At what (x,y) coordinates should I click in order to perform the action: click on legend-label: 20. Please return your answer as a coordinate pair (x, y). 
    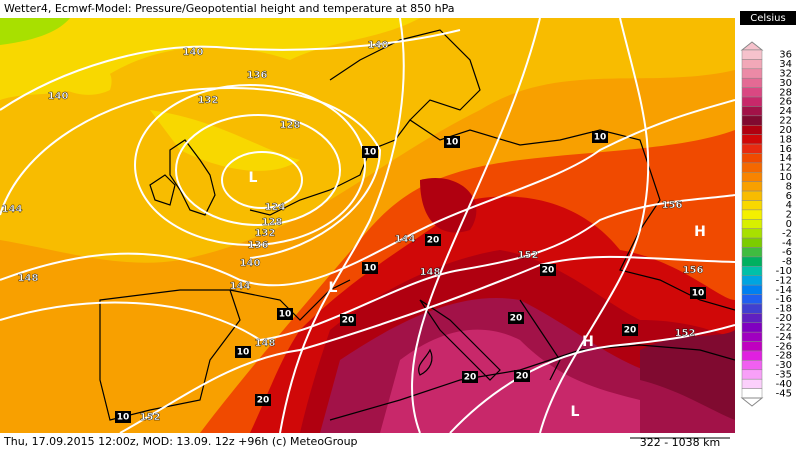
    Looking at the image, I should click on (785, 130).